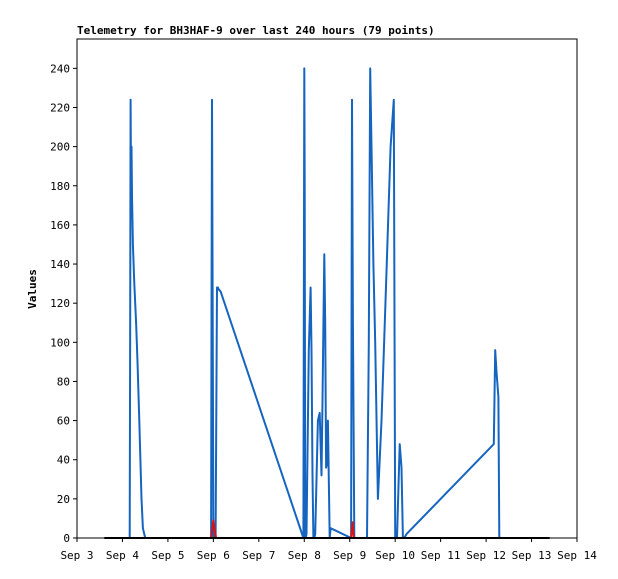  Describe the element at coordinates (60, 147) in the screenshot. I see `y-tick-label: 200` at that location.